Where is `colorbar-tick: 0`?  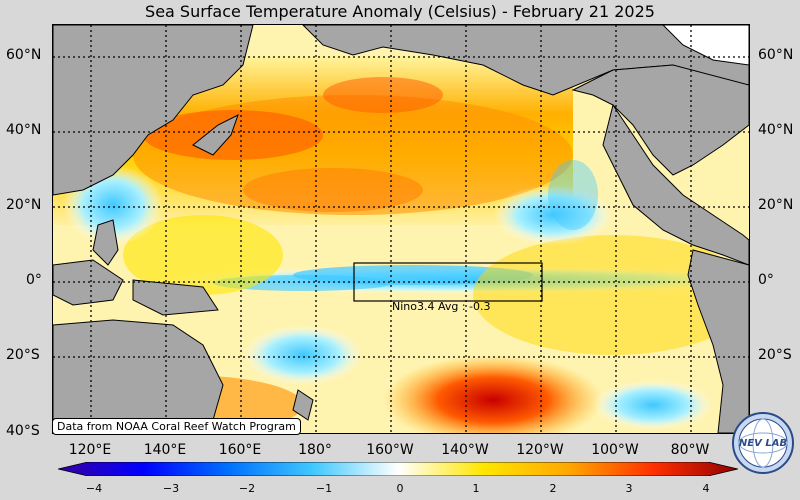
colorbar-tick: 0 is located at coordinates (400, 488).